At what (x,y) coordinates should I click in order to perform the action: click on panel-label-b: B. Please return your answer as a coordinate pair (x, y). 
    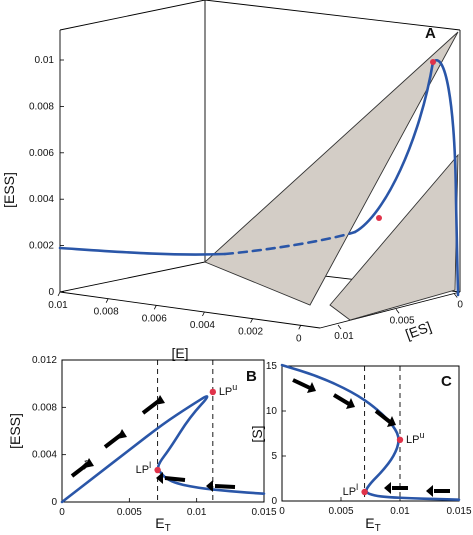
    Looking at the image, I should click on (251, 376).